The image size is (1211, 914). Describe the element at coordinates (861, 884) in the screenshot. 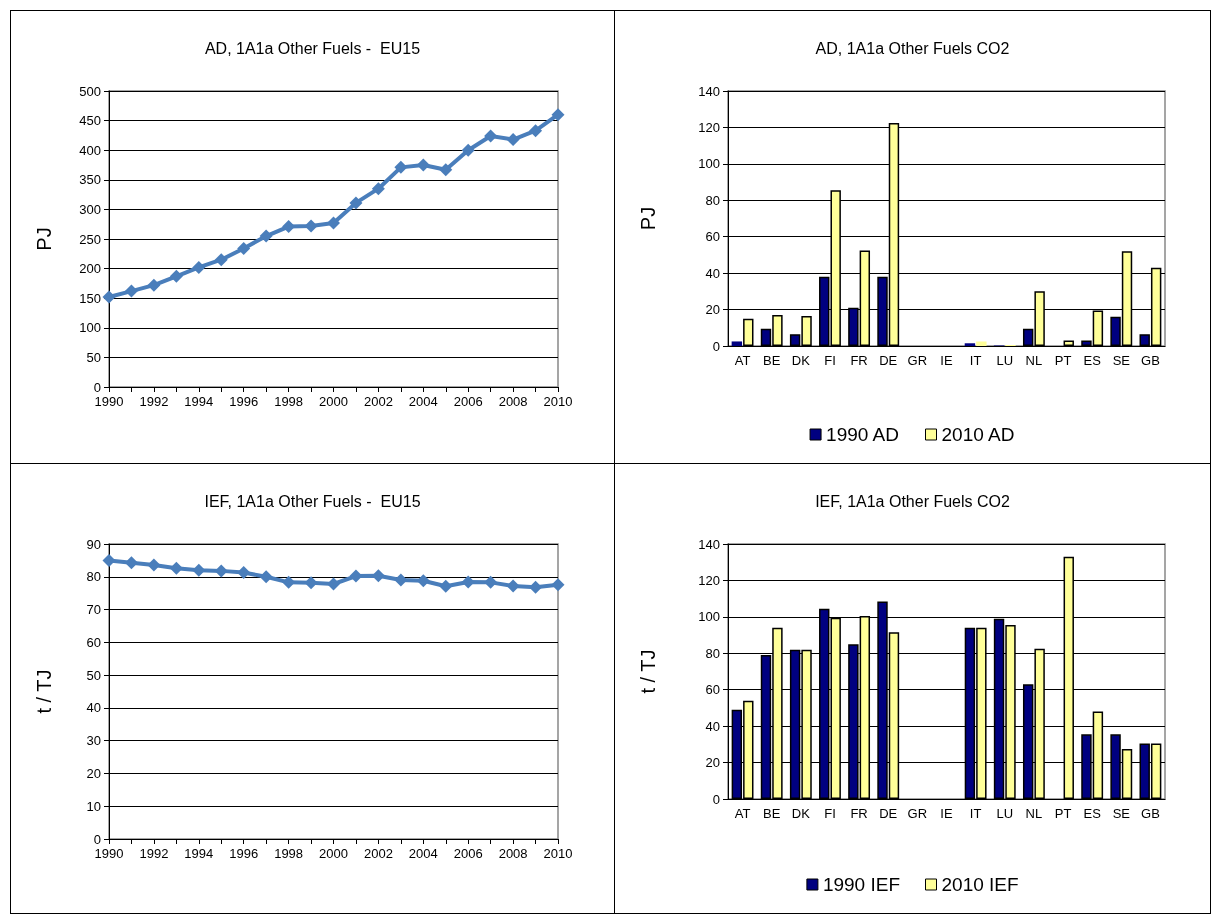

I see `legend-label: 1990 IEF` at that location.